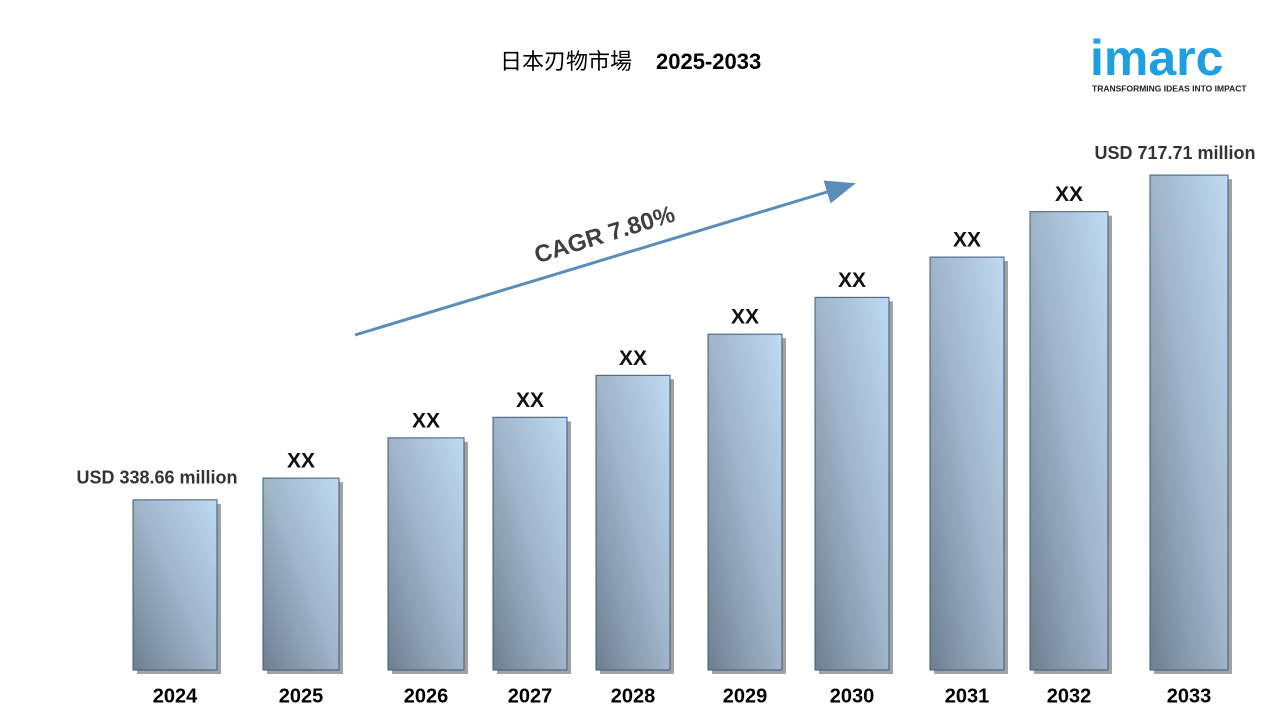 Image resolution: width=1280 pixels, height=720 pixels. Describe the element at coordinates (1189, 696) in the screenshot. I see `x-tick-label: 2033` at that location.